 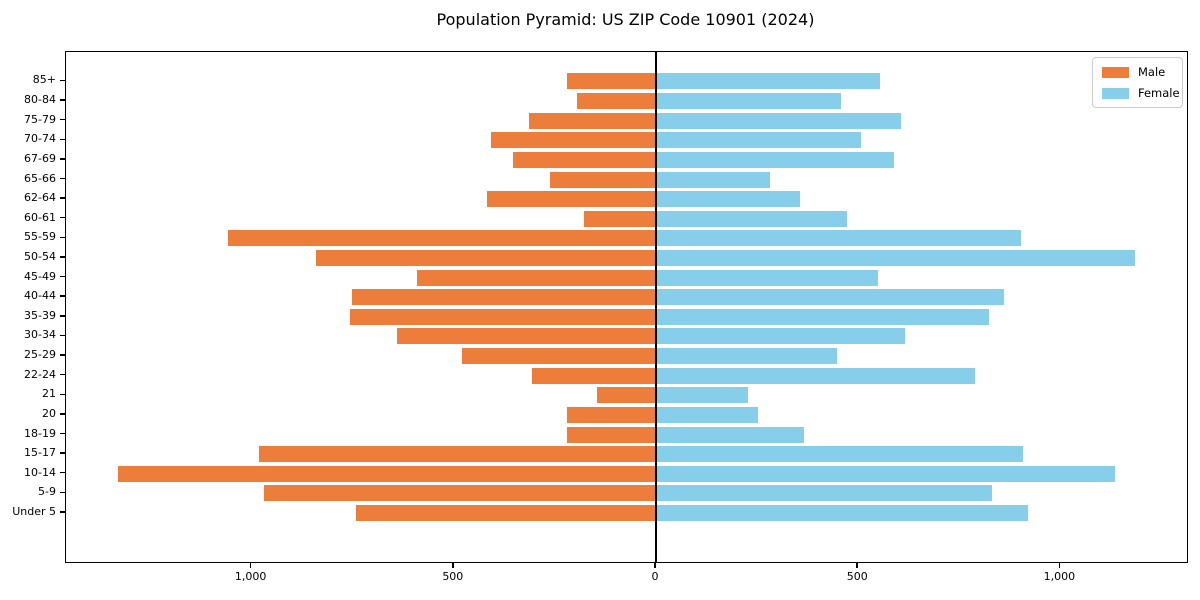 What do you see at coordinates (40, 472) in the screenshot?
I see `y-axis-tick-label: 10-14` at bounding box center [40, 472].